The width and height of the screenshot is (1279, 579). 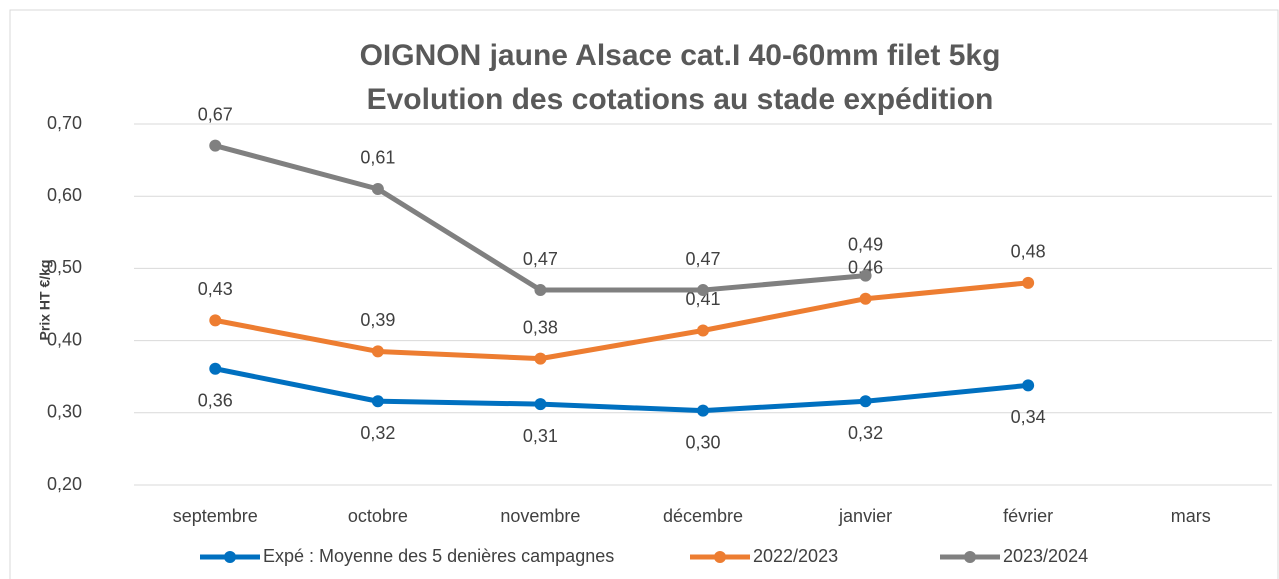 What do you see at coordinates (215, 289) in the screenshot?
I see `data-label: 0,43` at bounding box center [215, 289].